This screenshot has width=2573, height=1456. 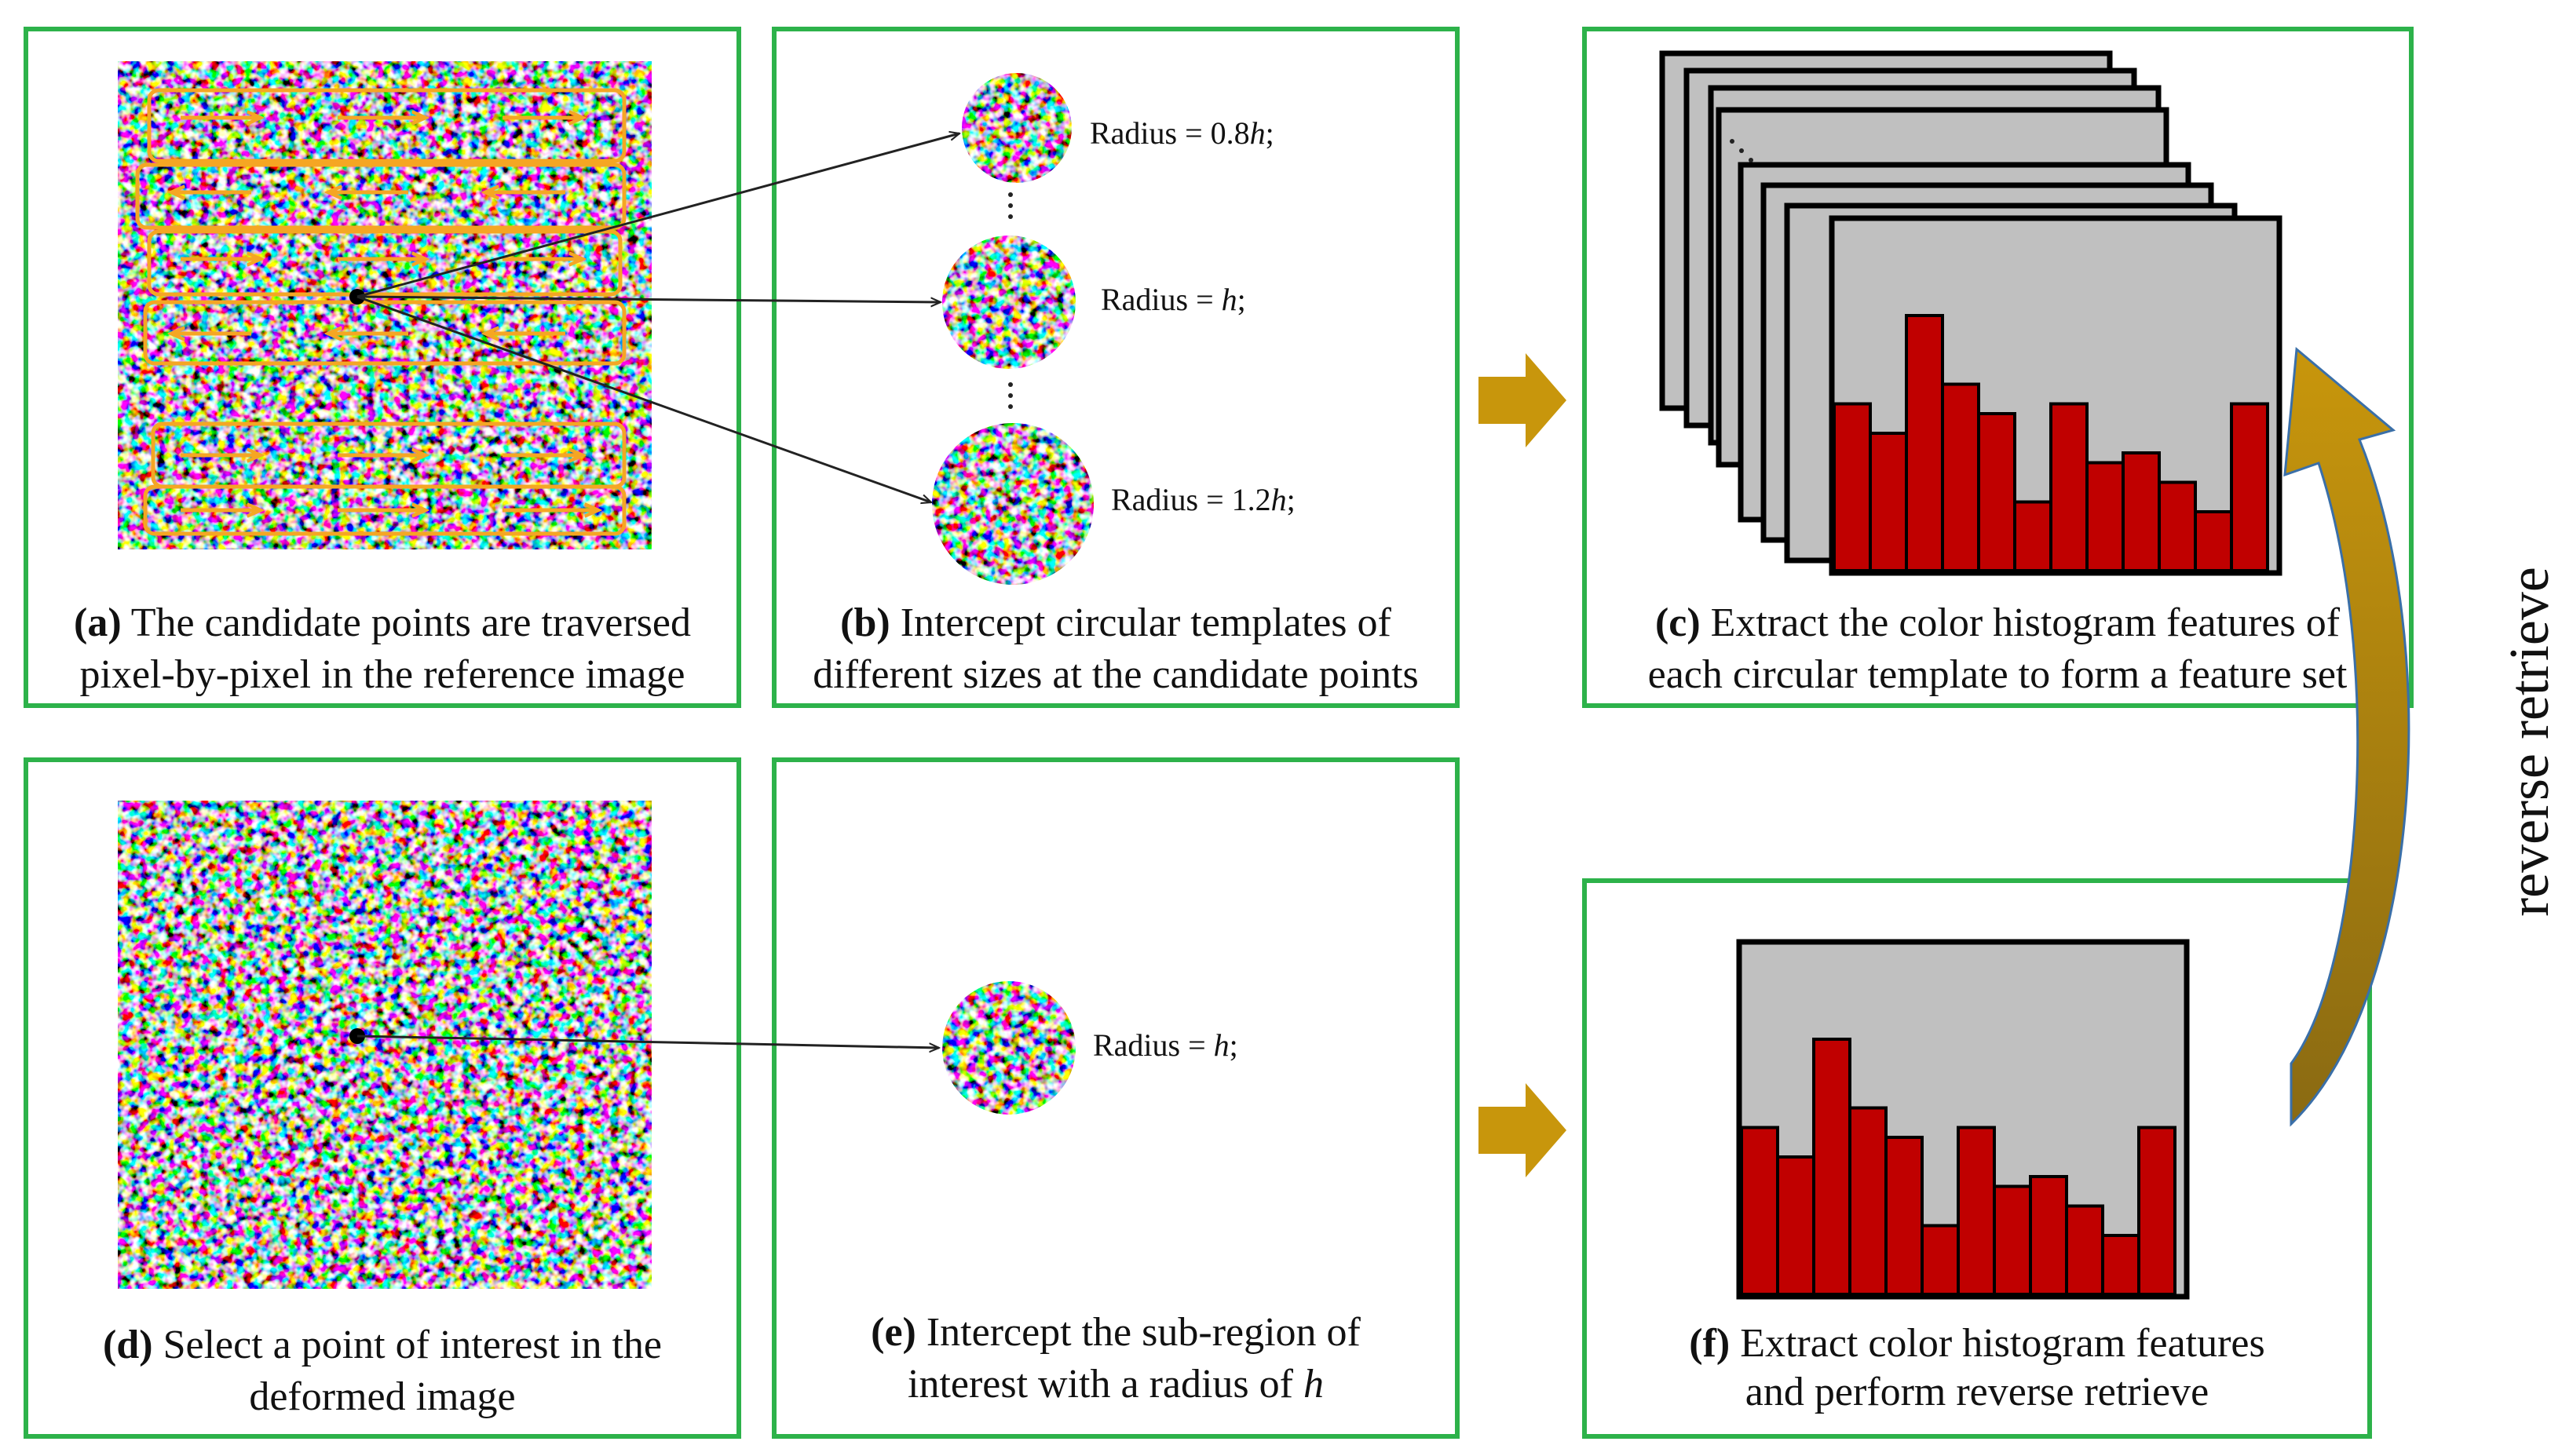 I want to click on caption-e-line1: (e) Intercept the sub-region of, so click(x=1116, y=1332).